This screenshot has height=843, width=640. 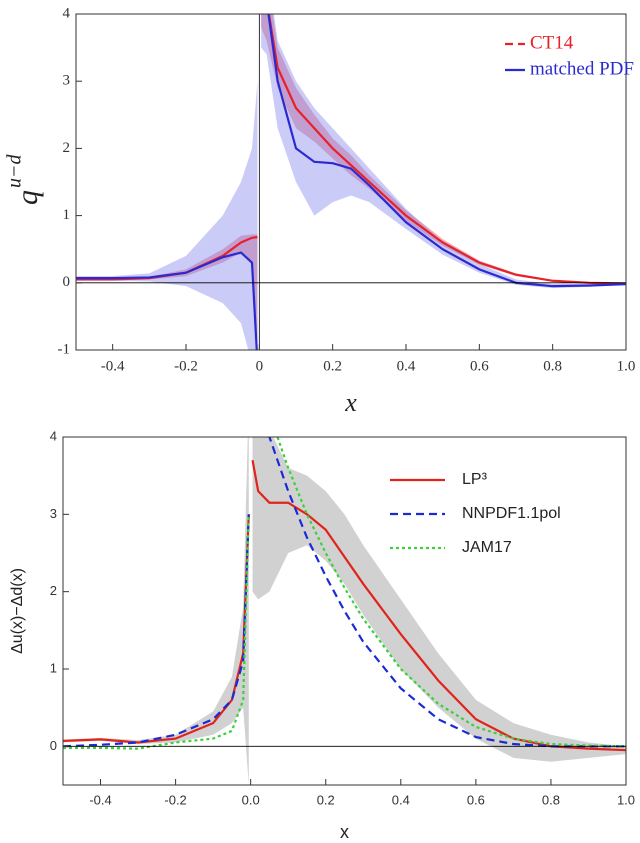 What do you see at coordinates (27, 197) in the screenshot?
I see `y-axis-label: q` at bounding box center [27, 197].